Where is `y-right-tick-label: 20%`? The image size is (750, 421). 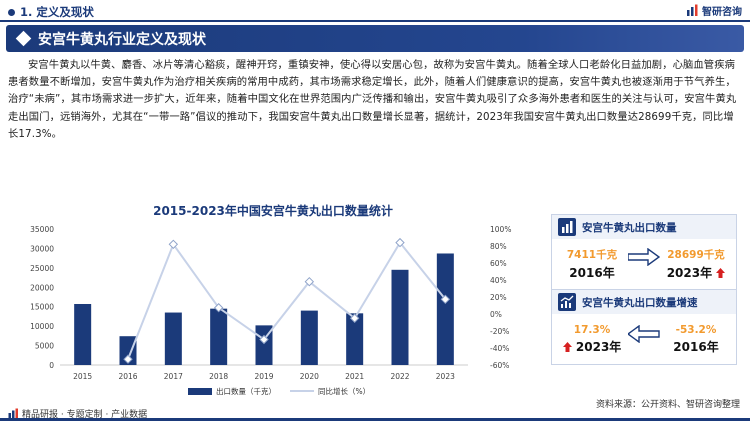
y-right-tick-label: 20% is located at coordinates (498, 297).